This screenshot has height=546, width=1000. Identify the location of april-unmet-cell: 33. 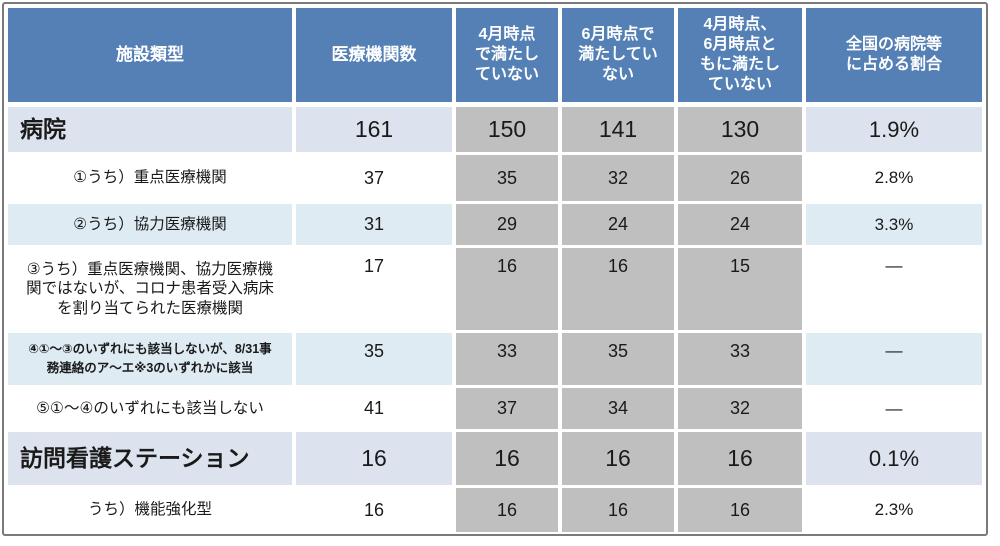
(507, 359).